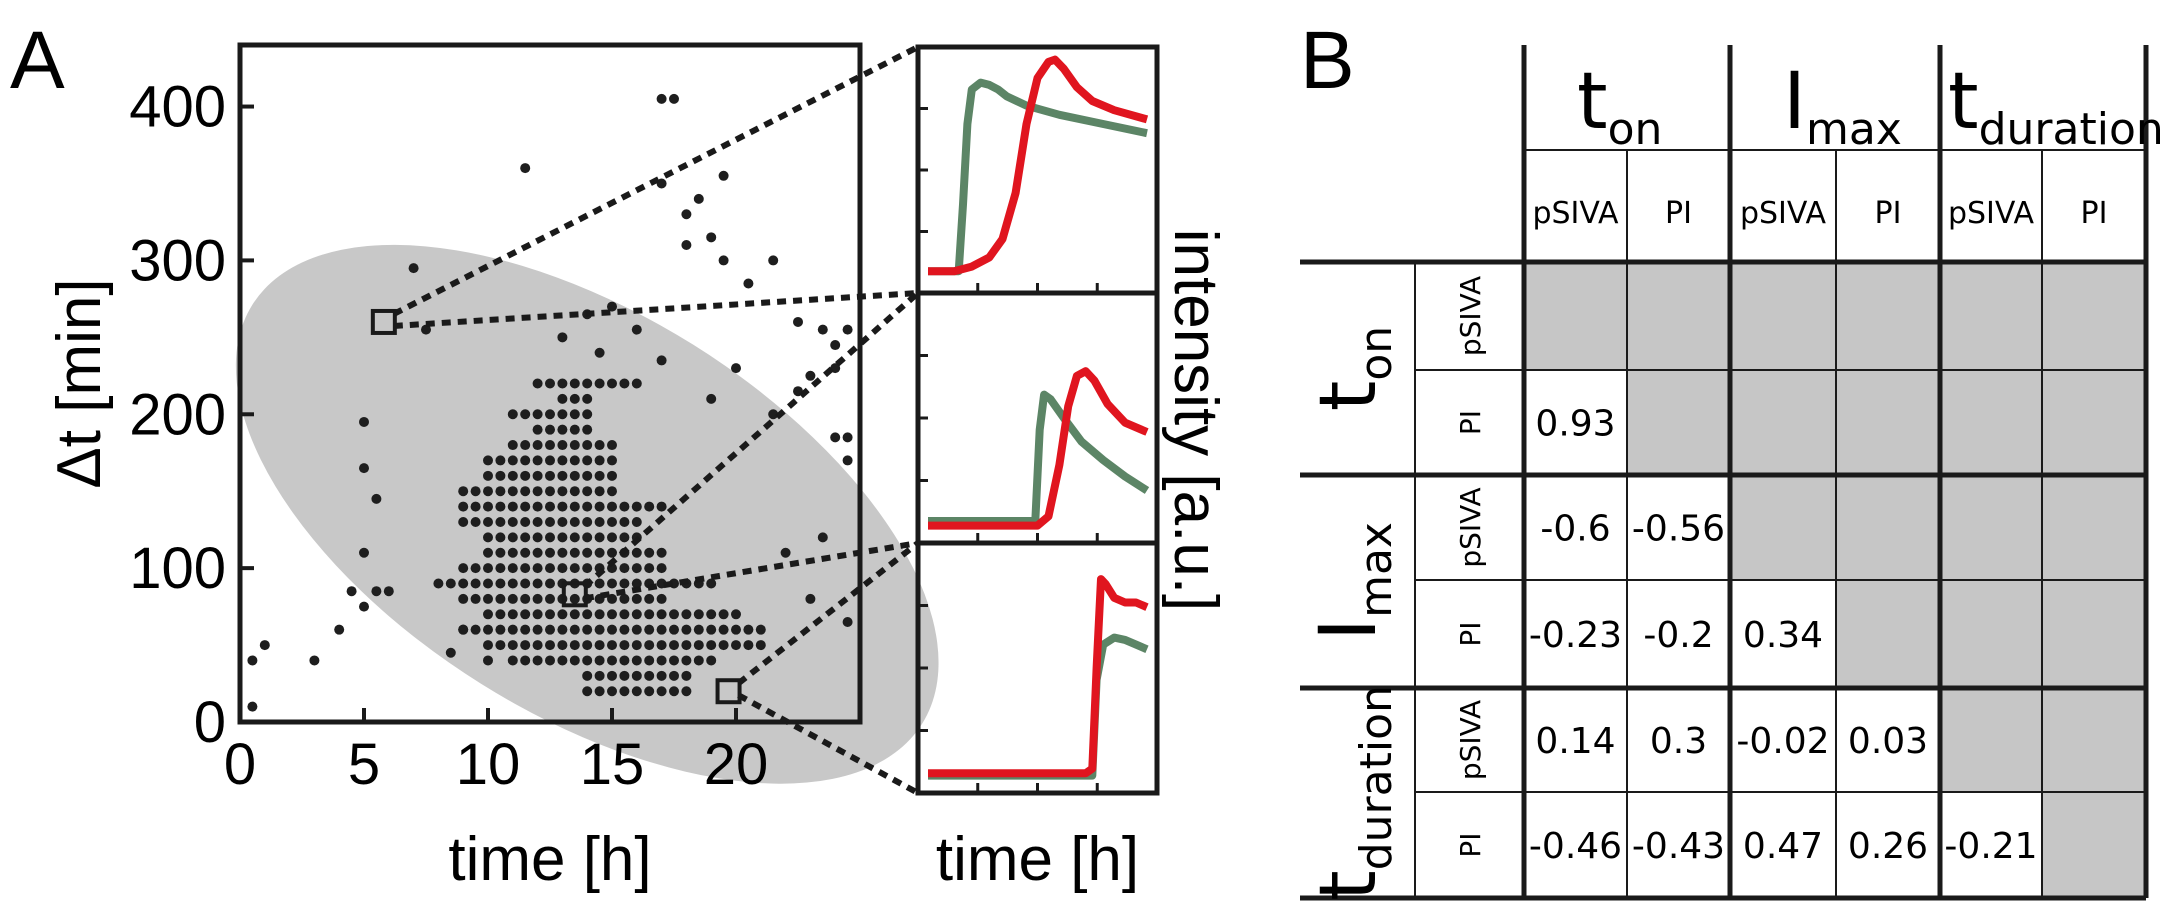  I want to click on correlation-value: -0.21, so click(1990, 846).